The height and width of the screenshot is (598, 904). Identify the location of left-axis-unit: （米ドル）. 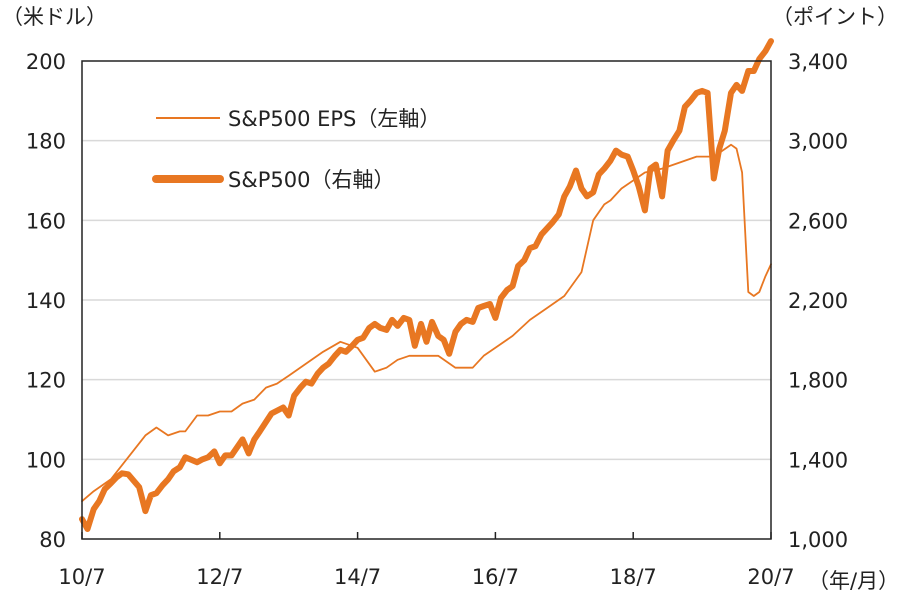
(54, 17).